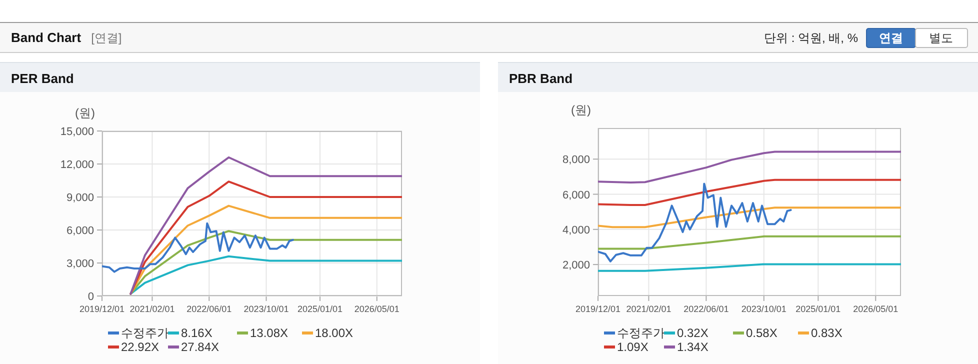 The height and width of the screenshot is (364, 978). I want to click on legend-label: 0.58X, so click(762, 333).